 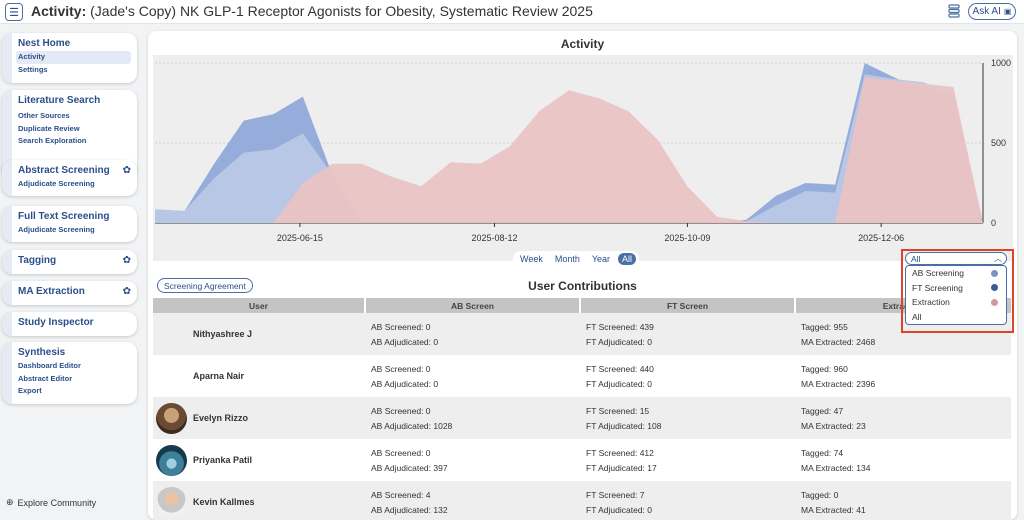 What do you see at coordinates (619, 341) in the screenshot?
I see `ft-adjudicated: FT Adjudicated: 0` at bounding box center [619, 341].